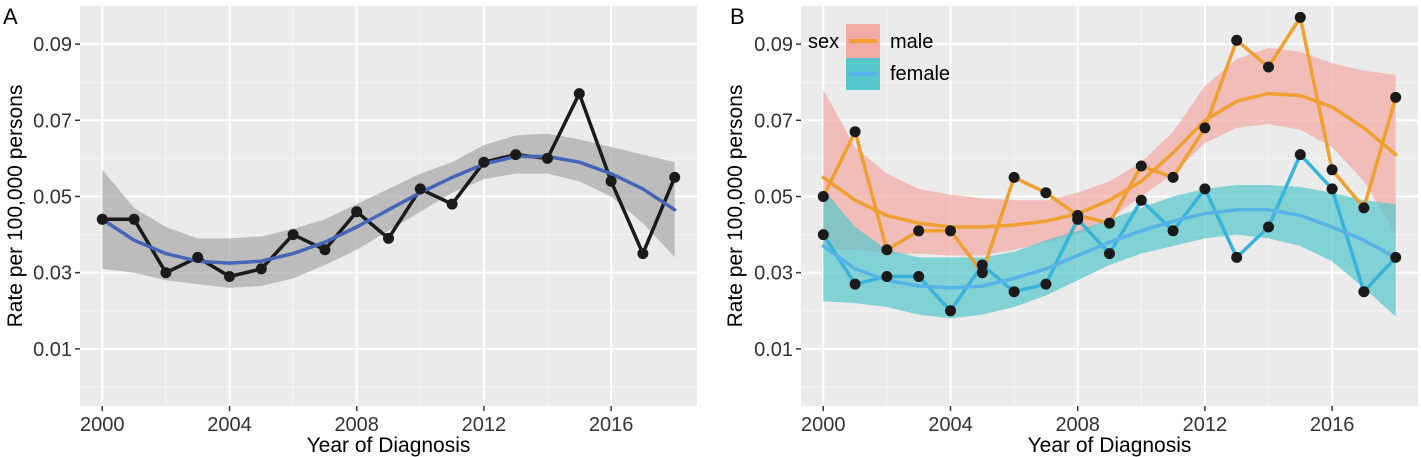 The image size is (1421, 457). I want to click on legend-title: sex, so click(823, 42).